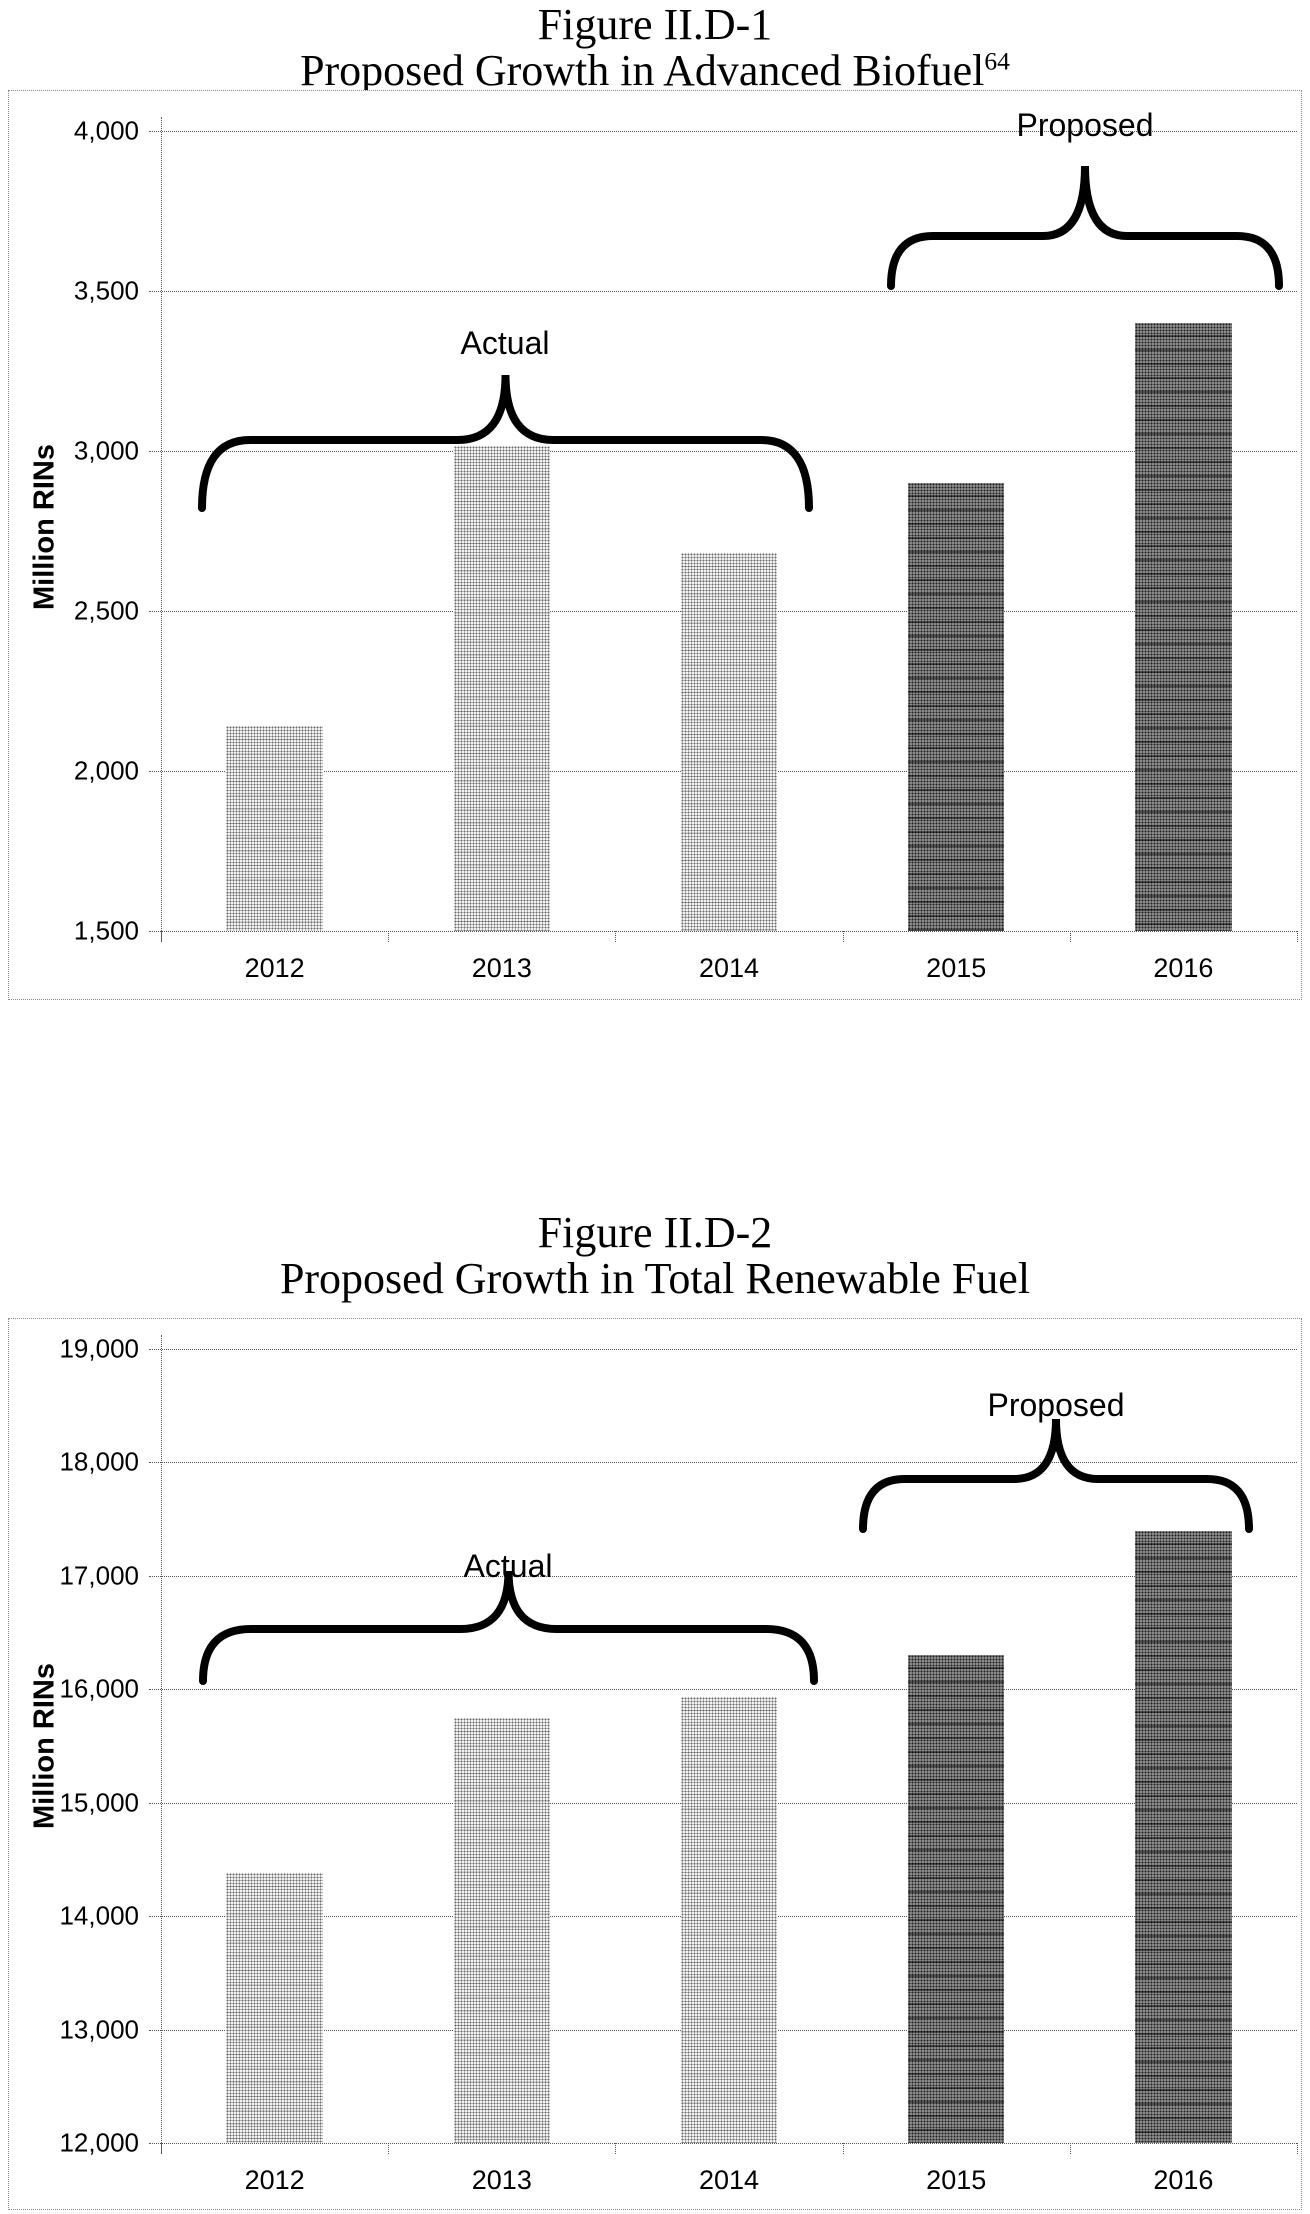 This screenshot has height=2214, width=1310. I want to click on figure2-x-axis-labels: 2012 2013 2014 2015 2016, so click(729, 2180).